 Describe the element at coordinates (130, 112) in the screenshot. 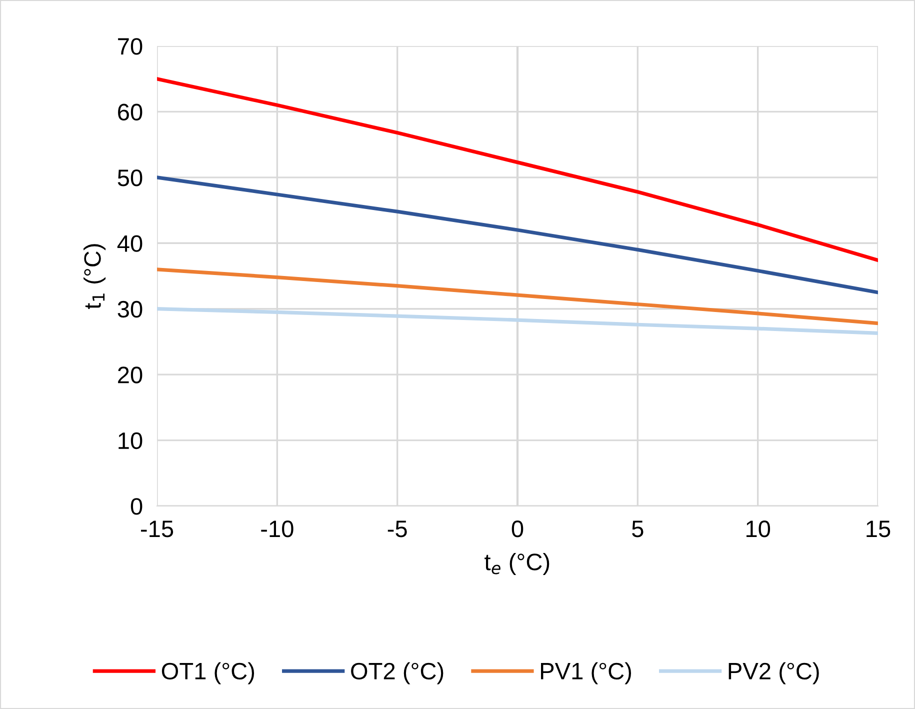

I see `y-tick-label: 60` at that location.